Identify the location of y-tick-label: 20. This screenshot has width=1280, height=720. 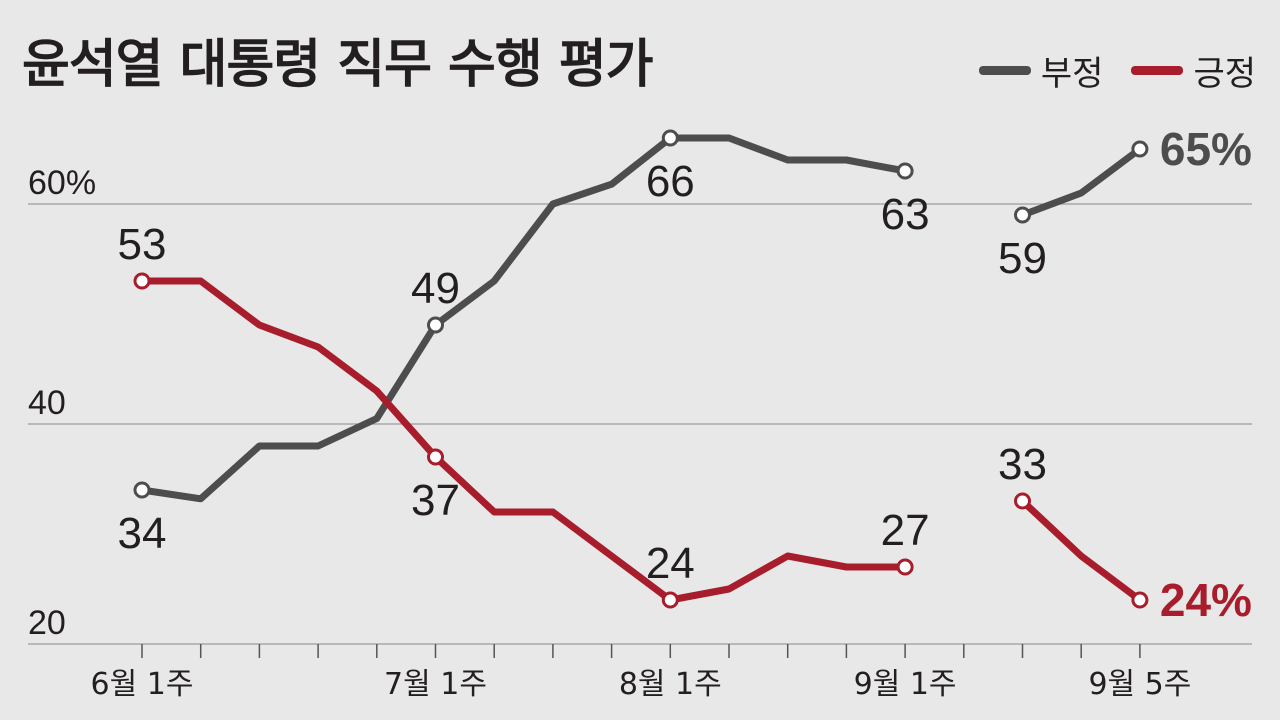
(47, 623).